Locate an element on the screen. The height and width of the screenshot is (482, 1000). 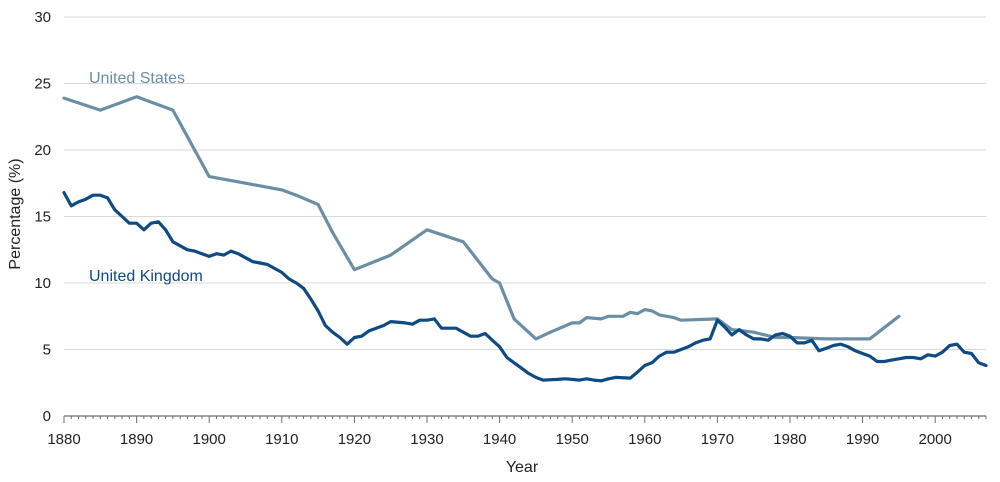
series-label-united-states: United States is located at coordinates (137, 78).